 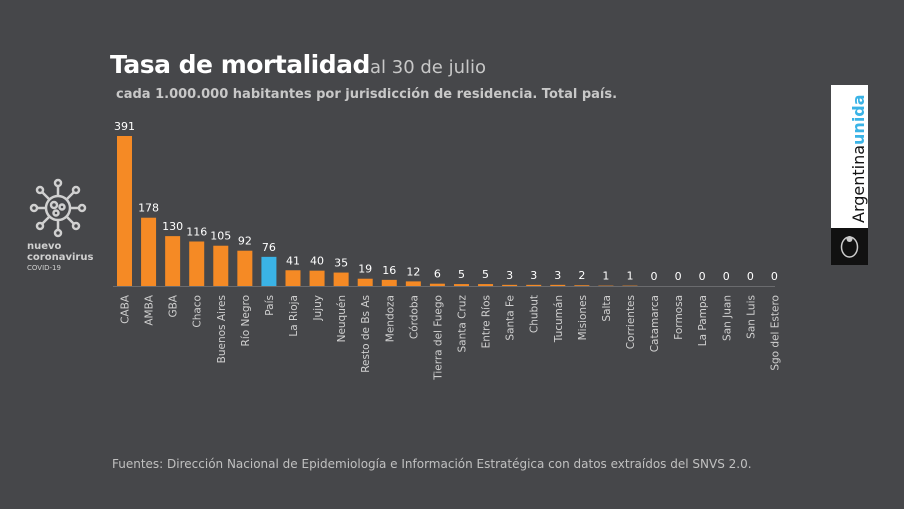 I want to click on category-label: Resto de Bs As, so click(x=366, y=334).